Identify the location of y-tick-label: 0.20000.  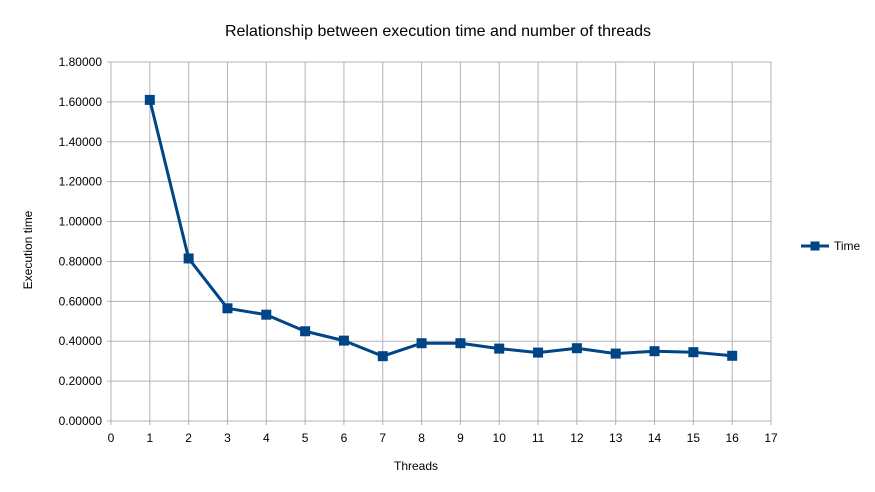
(81, 381).